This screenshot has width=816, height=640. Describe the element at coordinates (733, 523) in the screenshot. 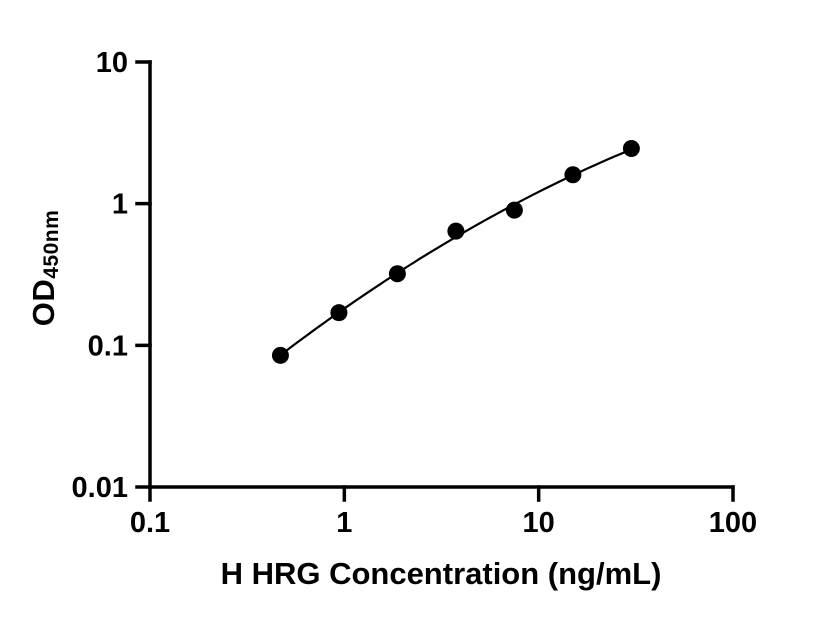

I see `x-tick-label: 100` at that location.